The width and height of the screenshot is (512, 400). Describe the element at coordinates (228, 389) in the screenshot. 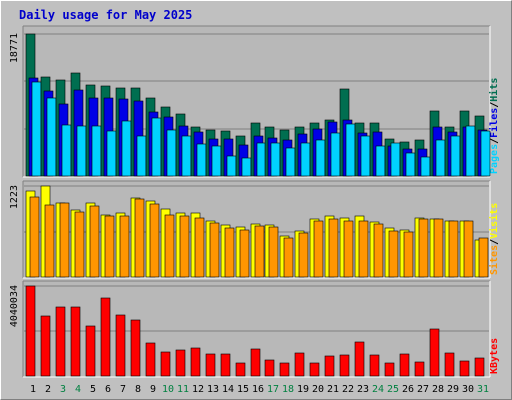

I see `day-label-14: 14` at that location.